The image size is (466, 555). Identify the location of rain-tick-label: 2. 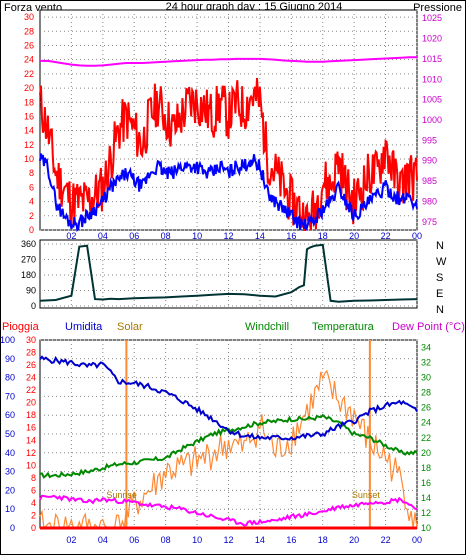
(33, 515).